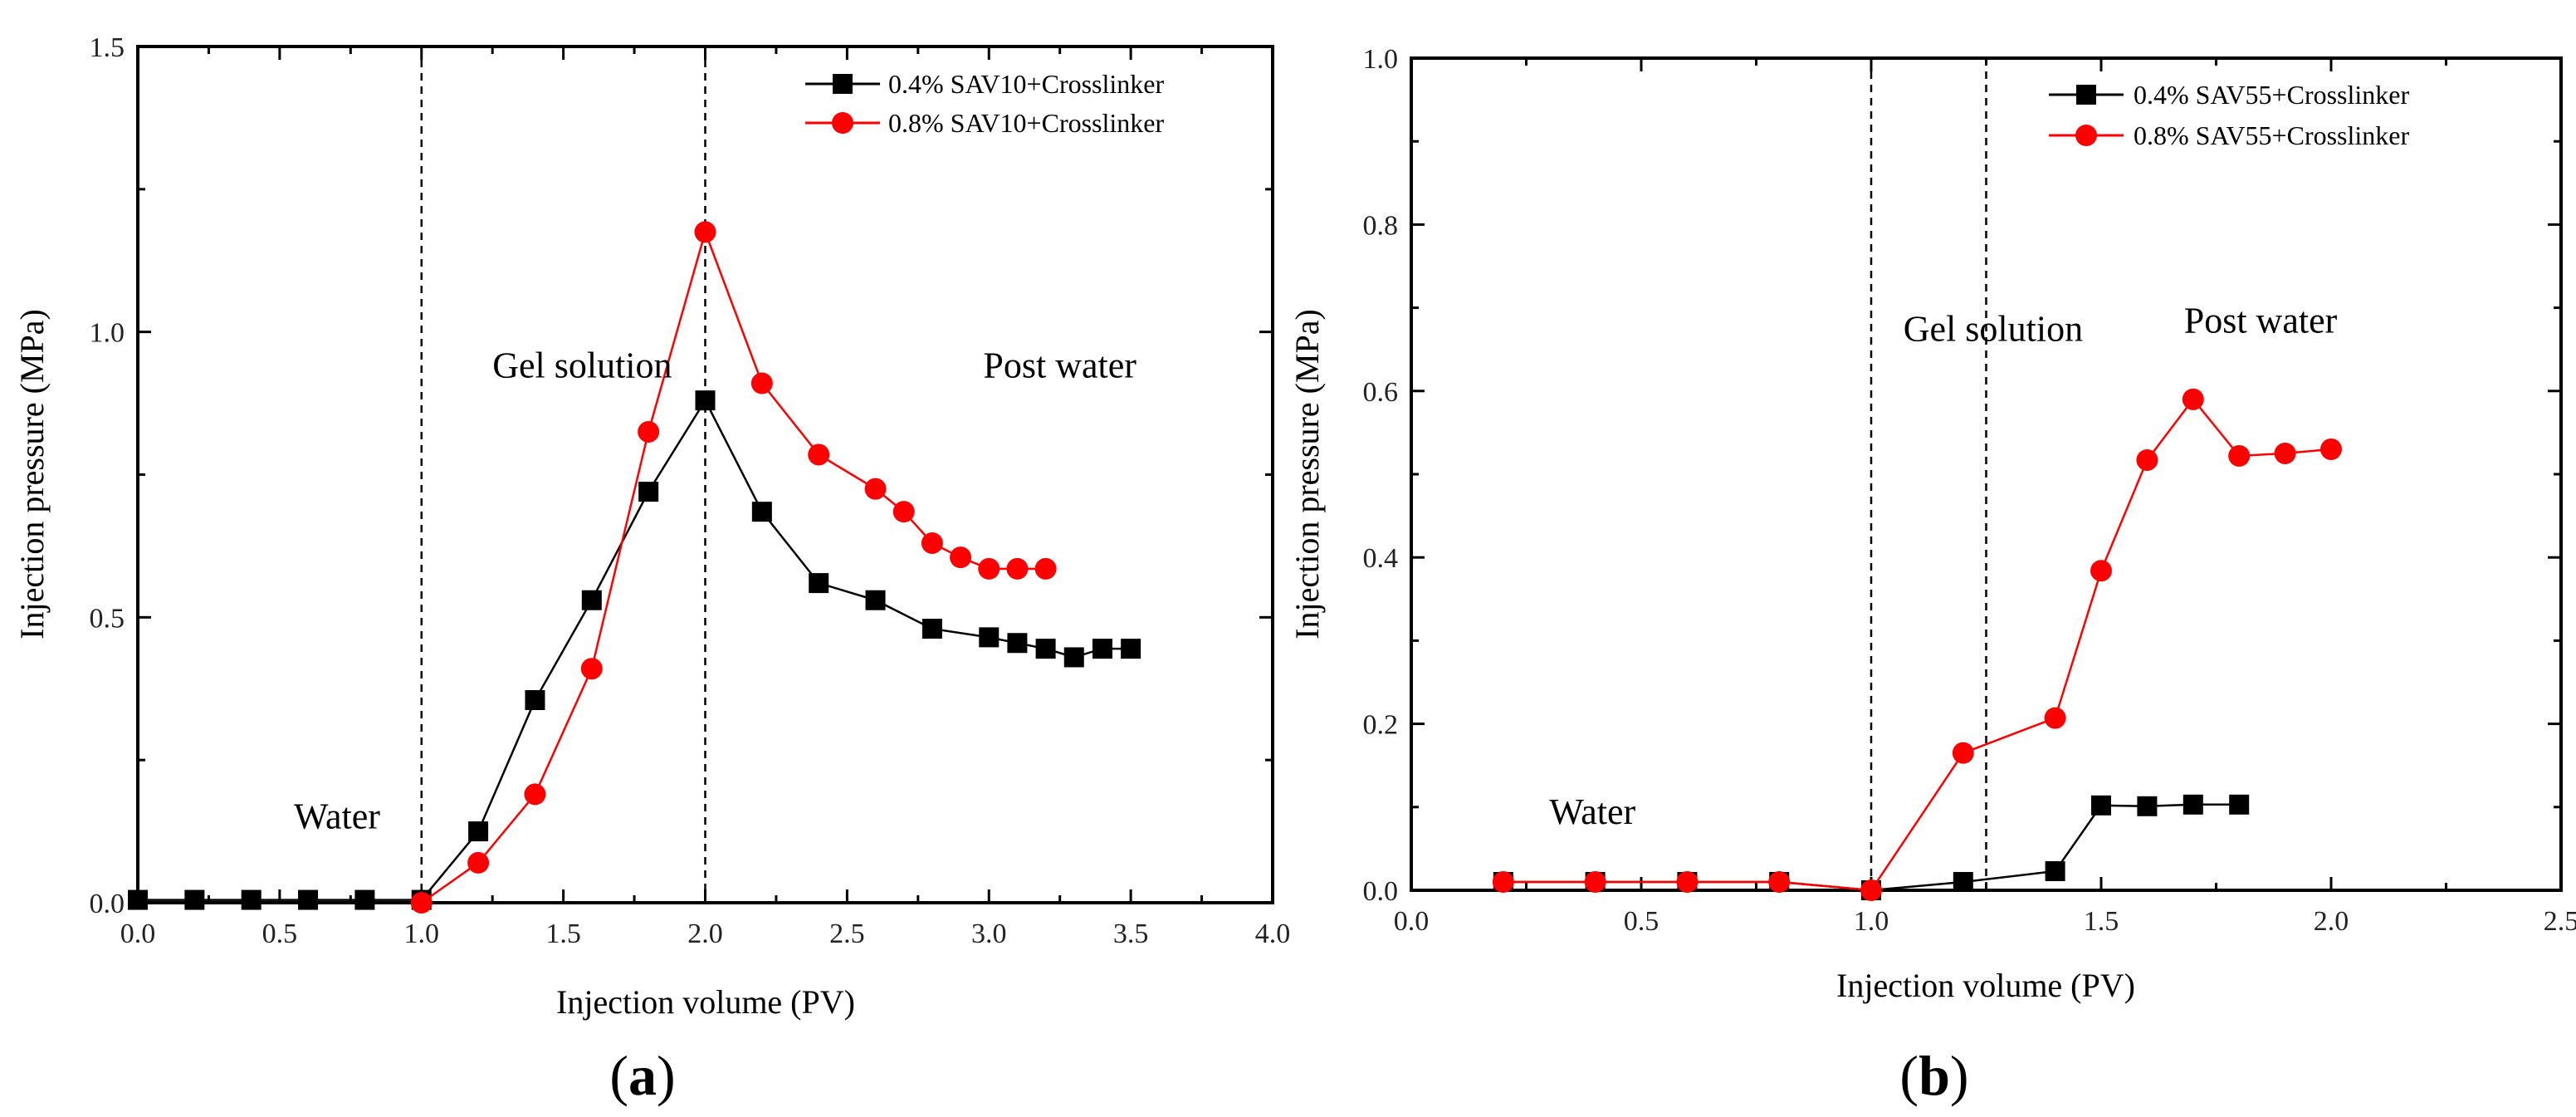 The width and height of the screenshot is (2576, 1117). I want to click on legend-marker-black-a, so click(843, 84).